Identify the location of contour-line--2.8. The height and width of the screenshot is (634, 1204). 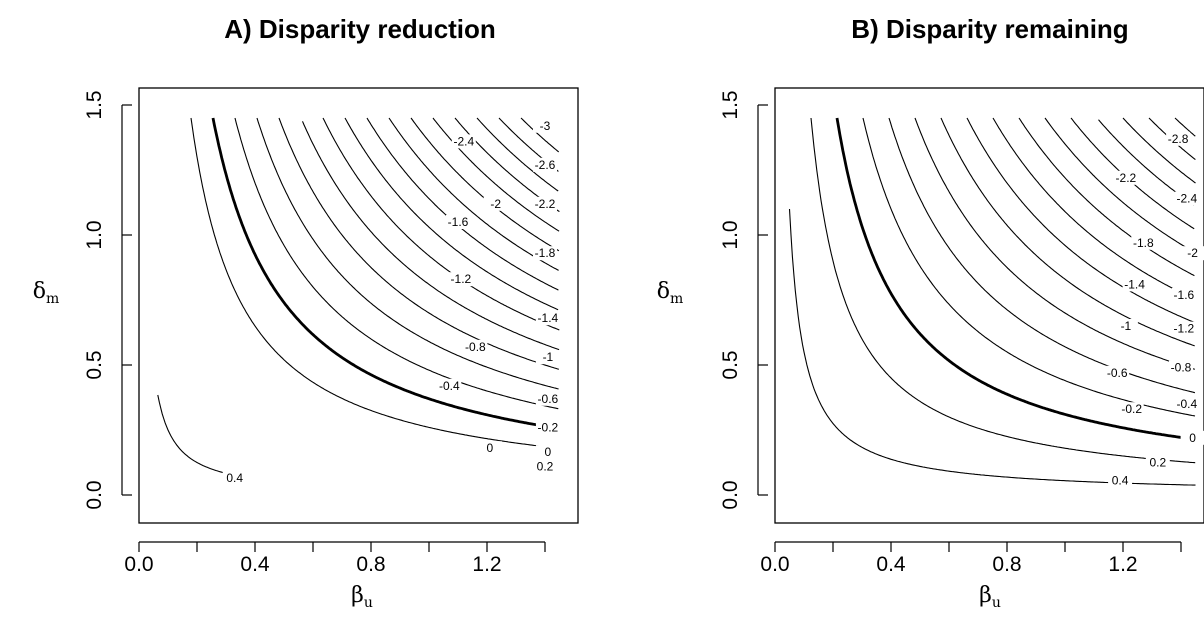
(1185, 127).